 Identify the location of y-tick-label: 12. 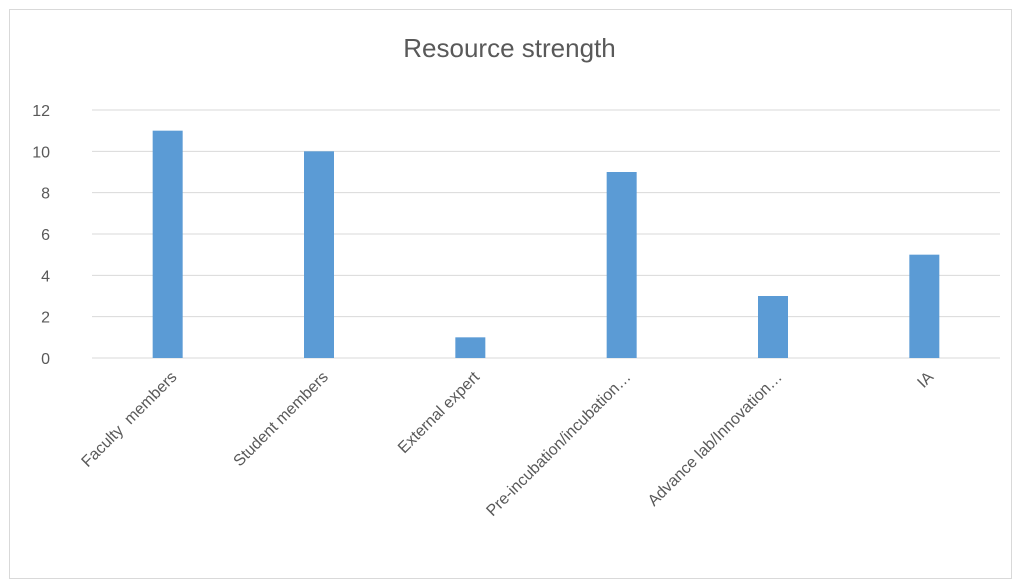
(41, 111).